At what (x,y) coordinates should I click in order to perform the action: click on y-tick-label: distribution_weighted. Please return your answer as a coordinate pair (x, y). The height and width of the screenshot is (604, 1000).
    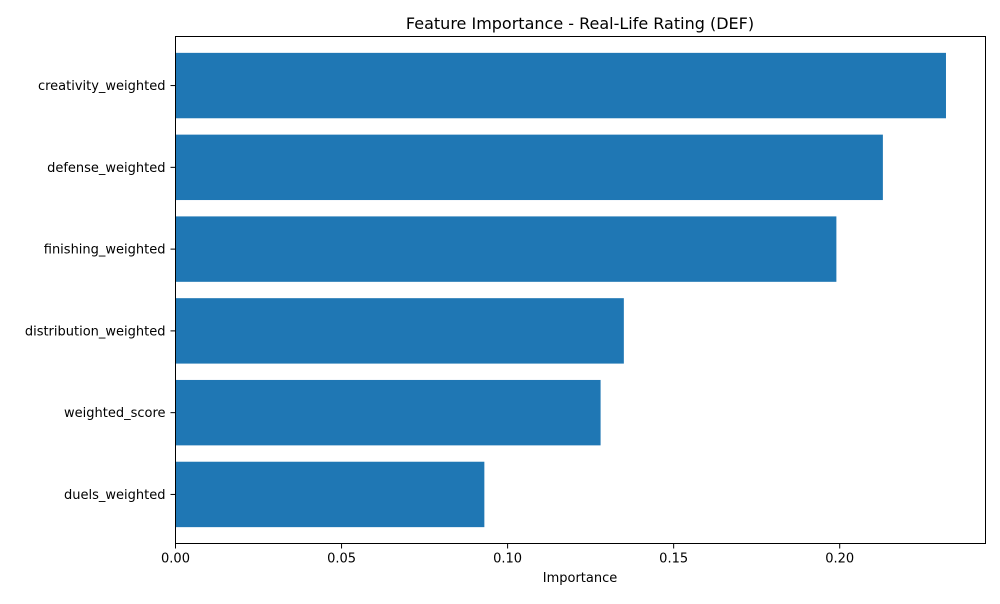
    Looking at the image, I should click on (95, 331).